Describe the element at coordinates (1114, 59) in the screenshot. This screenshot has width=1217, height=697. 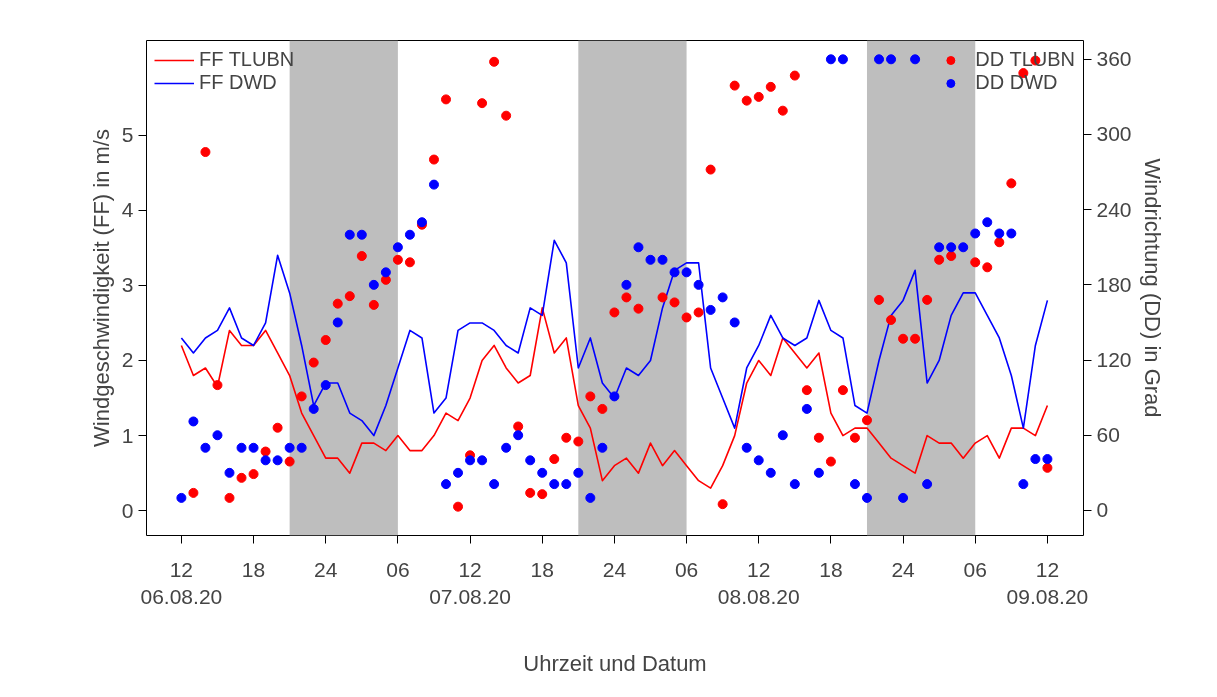
I see `y2-tick-label: 360` at that location.